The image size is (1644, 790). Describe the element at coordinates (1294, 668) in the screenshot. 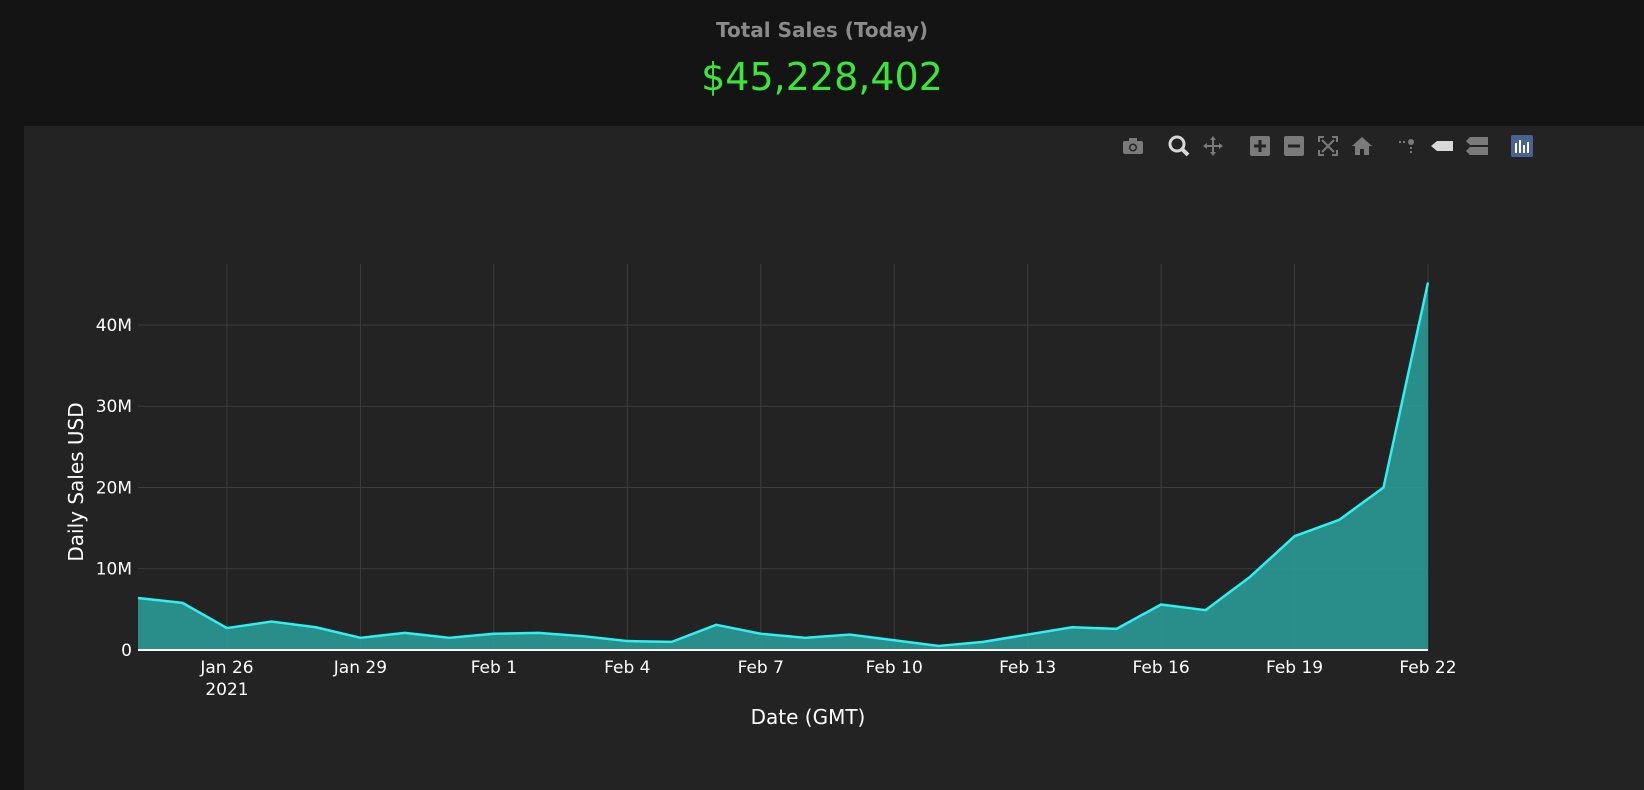

I see `x-tick-label: Feb 19` at that location.